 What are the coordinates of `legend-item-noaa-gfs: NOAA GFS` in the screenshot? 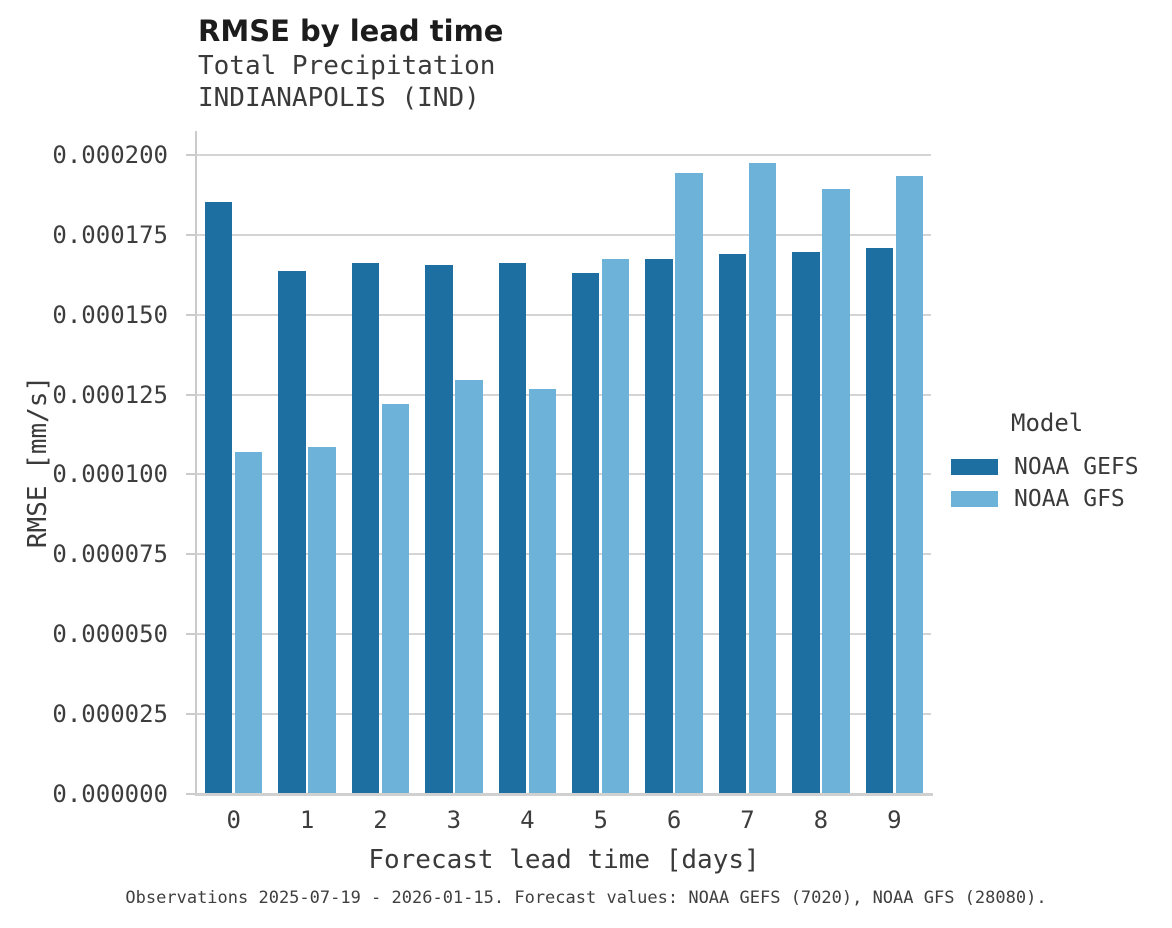 It's located at (1045, 499).